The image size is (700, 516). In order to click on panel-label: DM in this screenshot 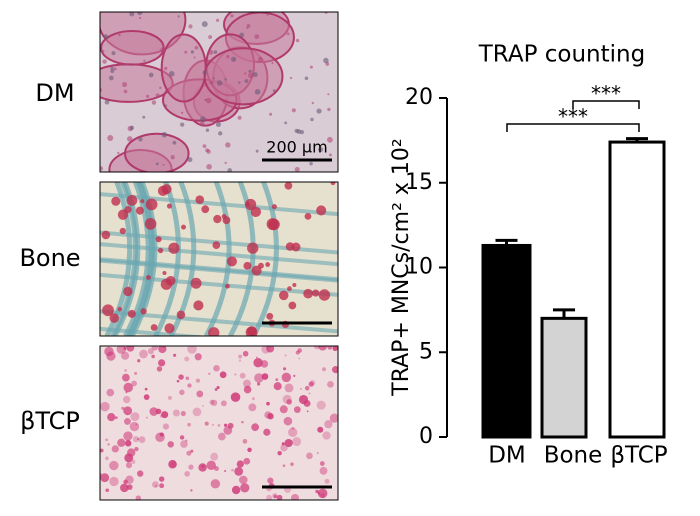, I will do `click(54, 93)`.